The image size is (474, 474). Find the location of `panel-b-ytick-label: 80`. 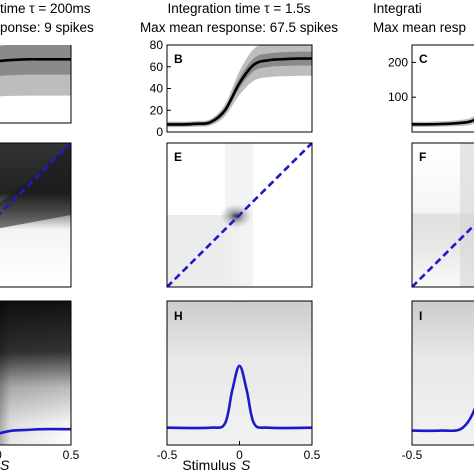

panel-b-ytick-label: 80 is located at coordinates (157, 45).